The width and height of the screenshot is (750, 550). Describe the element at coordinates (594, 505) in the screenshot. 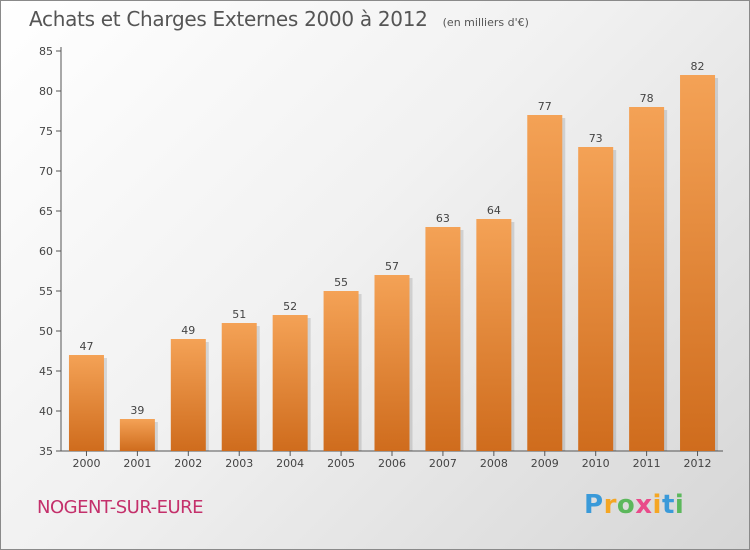

I see `logo-letter: P` at that location.